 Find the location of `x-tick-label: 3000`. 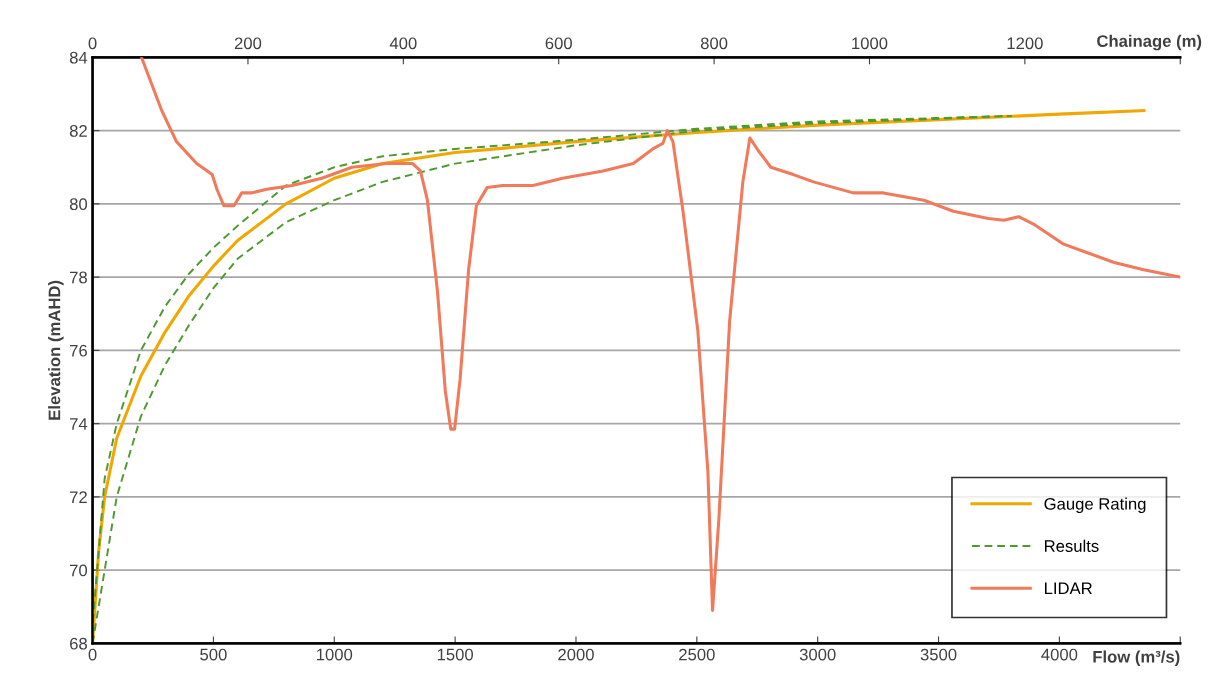

x-tick-label: 3000 is located at coordinates (817, 654).